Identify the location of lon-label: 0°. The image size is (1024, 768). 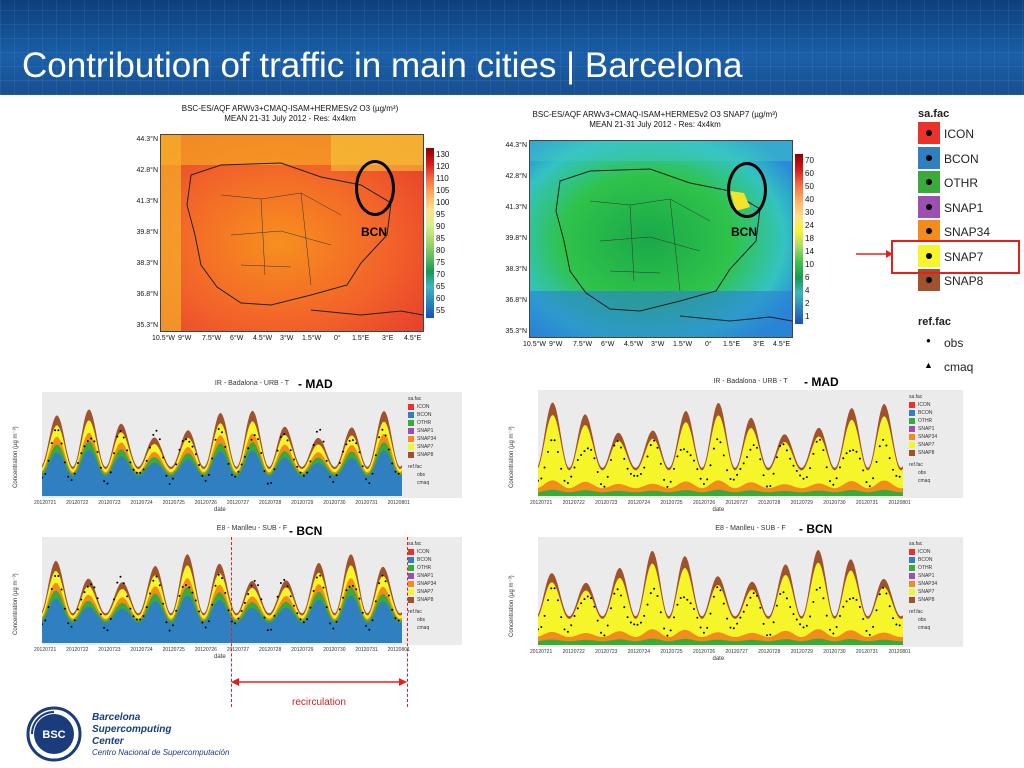
(337, 338).